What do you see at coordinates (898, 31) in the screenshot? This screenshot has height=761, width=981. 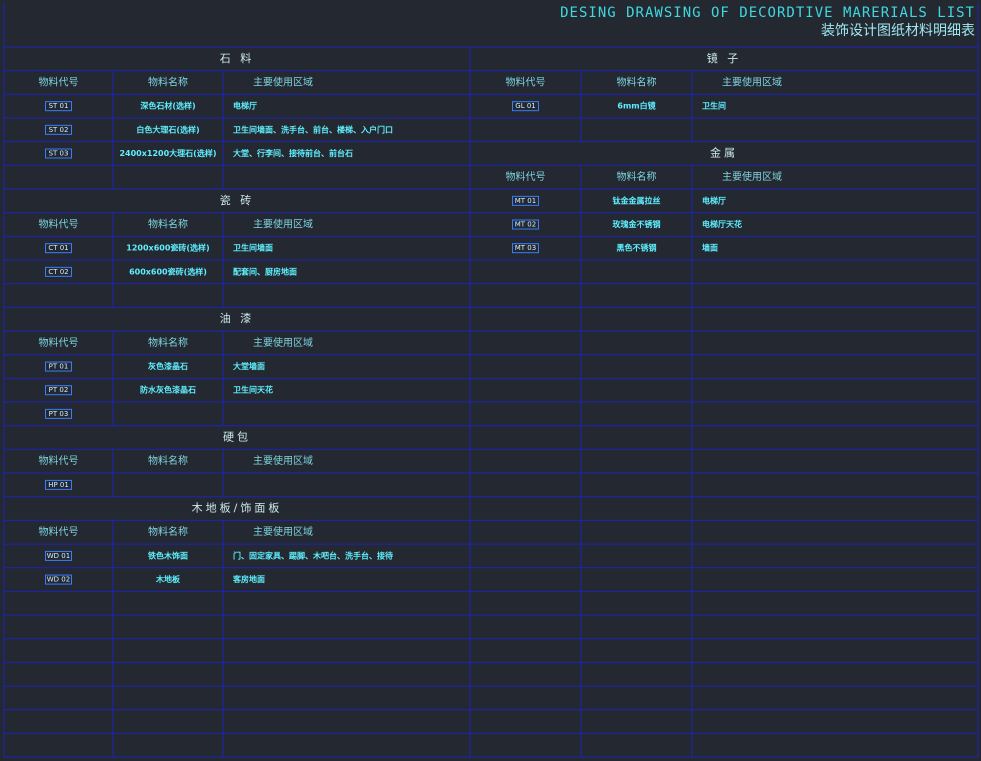 I see `subtitle: 装饰设计图纸材料明细表` at bounding box center [898, 31].